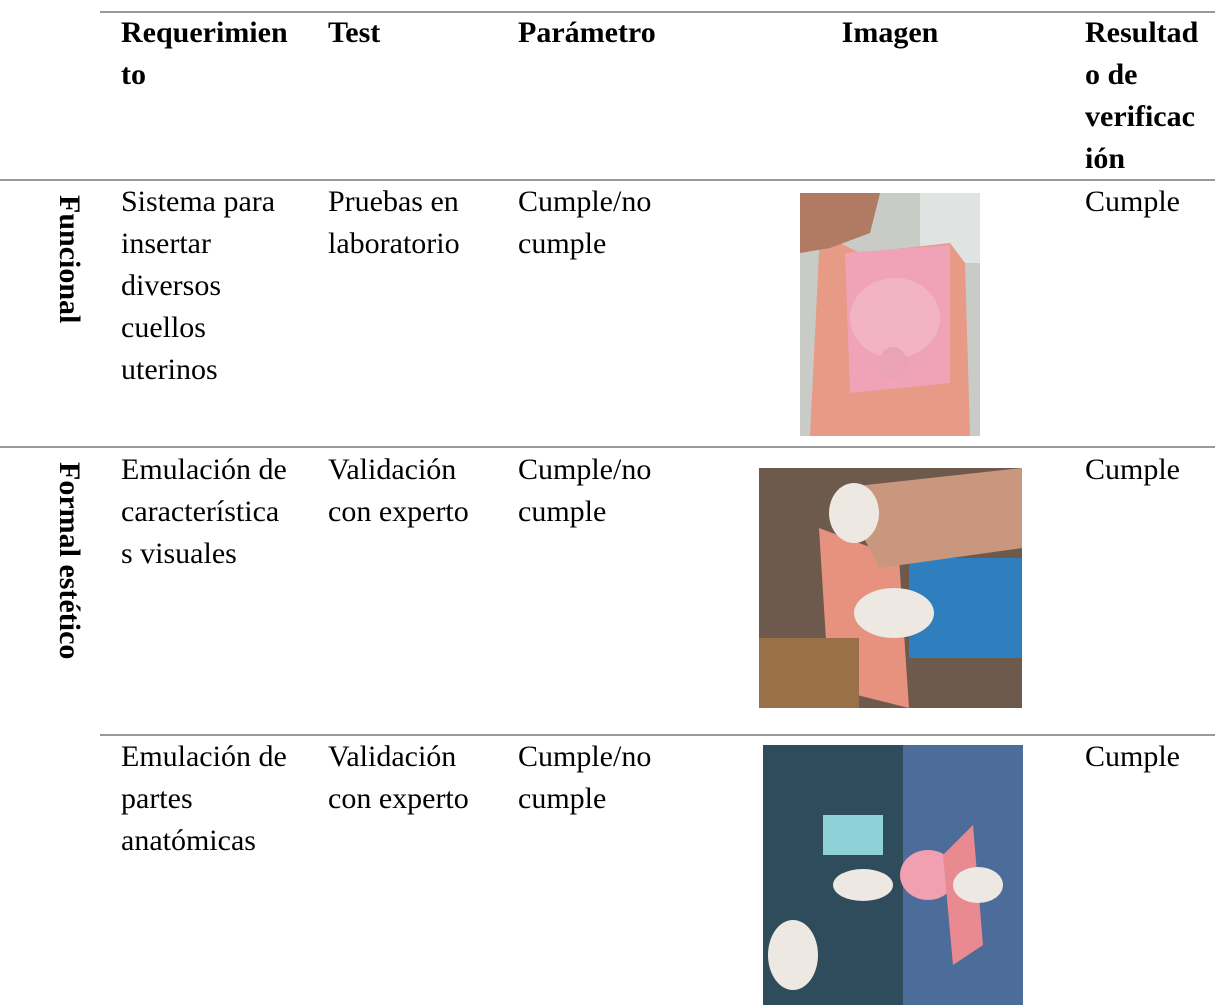 Image resolution: width=1215 pixels, height=1005 pixels. I want to click on header-cell: Requerimiento, so click(204, 53).